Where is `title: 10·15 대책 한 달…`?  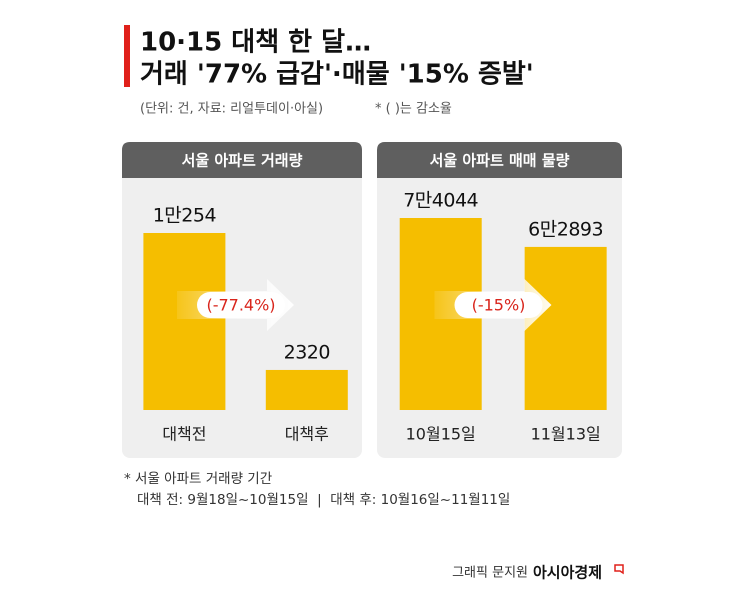
title: 10·15 대책 한 달… is located at coordinates (255, 43).